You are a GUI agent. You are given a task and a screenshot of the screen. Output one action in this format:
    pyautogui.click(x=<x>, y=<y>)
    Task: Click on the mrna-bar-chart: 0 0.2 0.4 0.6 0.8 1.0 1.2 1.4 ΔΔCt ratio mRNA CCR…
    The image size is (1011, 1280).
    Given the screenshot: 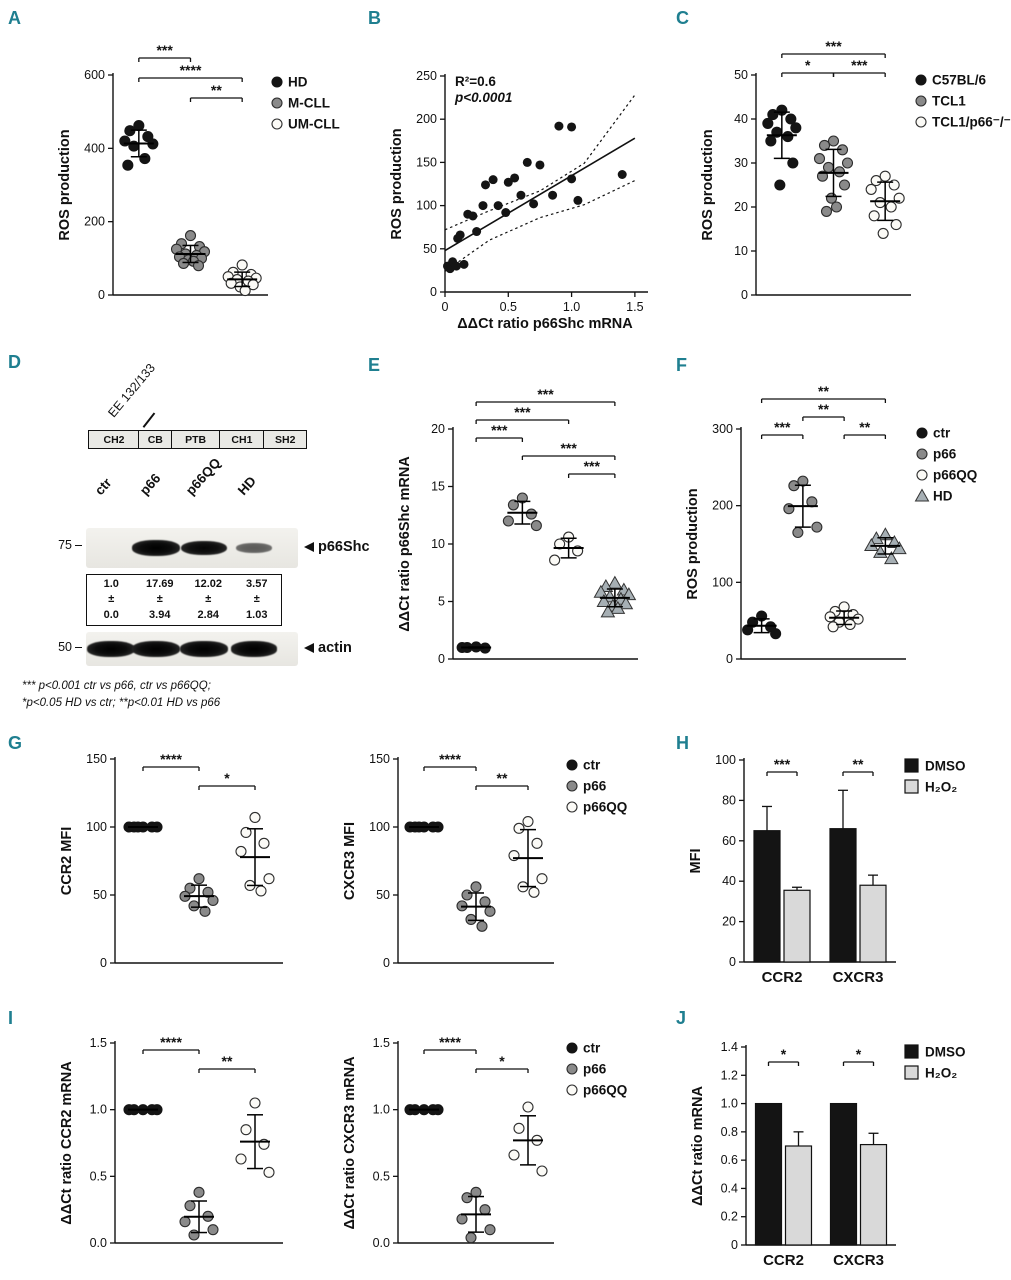 What is the action you would take?
    pyautogui.click(x=828, y=1154)
    